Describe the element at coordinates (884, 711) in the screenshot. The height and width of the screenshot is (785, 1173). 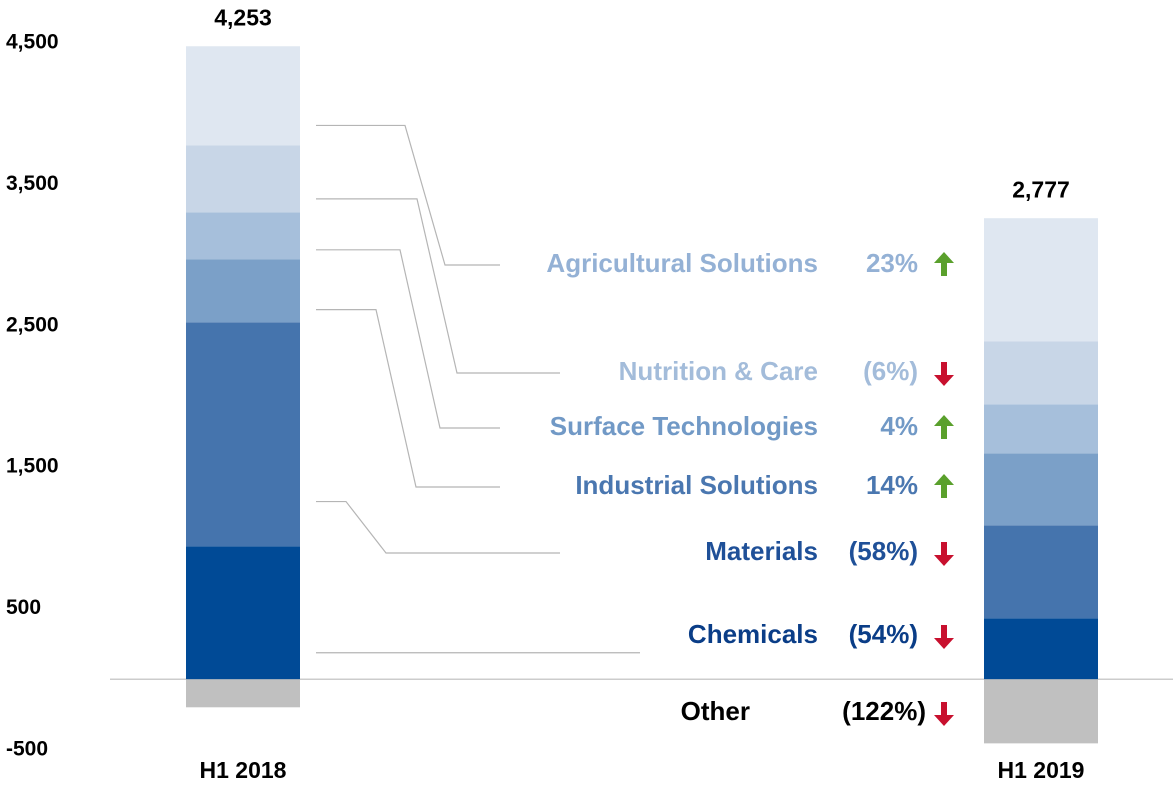
I see `change-label: (122%)` at that location.